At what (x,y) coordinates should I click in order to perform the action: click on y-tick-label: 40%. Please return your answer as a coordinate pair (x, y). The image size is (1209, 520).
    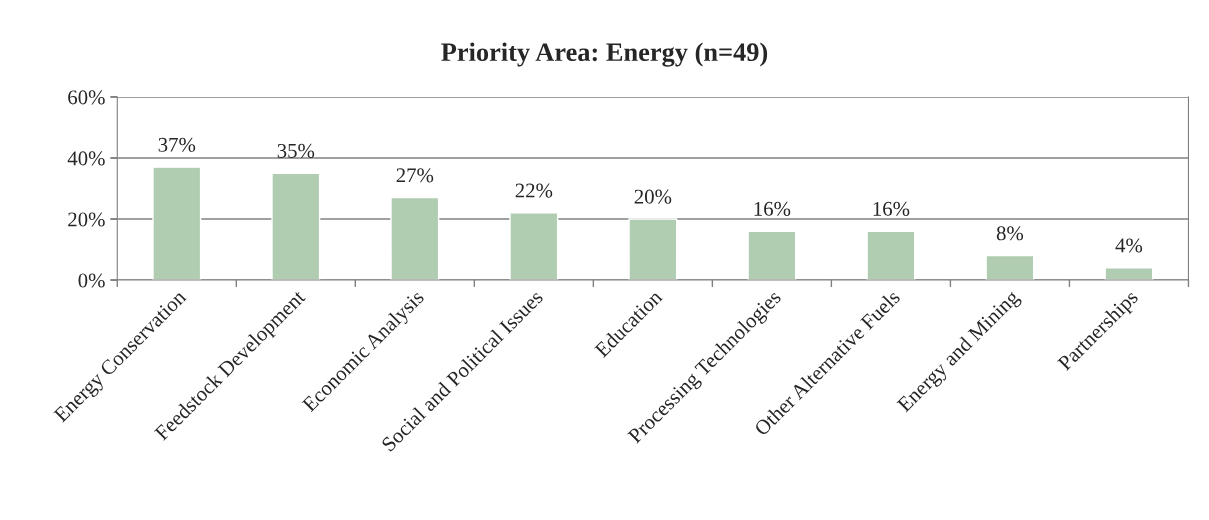
    Looking at the image, I should click on (86, 158).